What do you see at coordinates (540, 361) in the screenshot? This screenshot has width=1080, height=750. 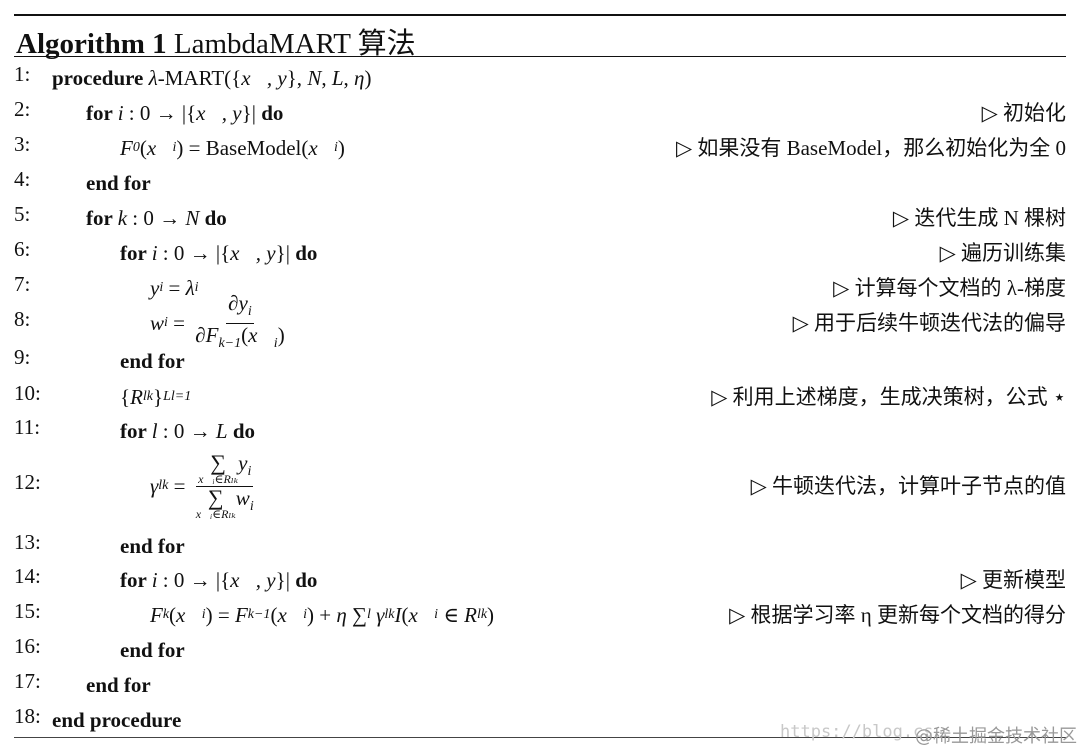 I see `algorithm-line: 9: end for` at bounding box center [540, 361].